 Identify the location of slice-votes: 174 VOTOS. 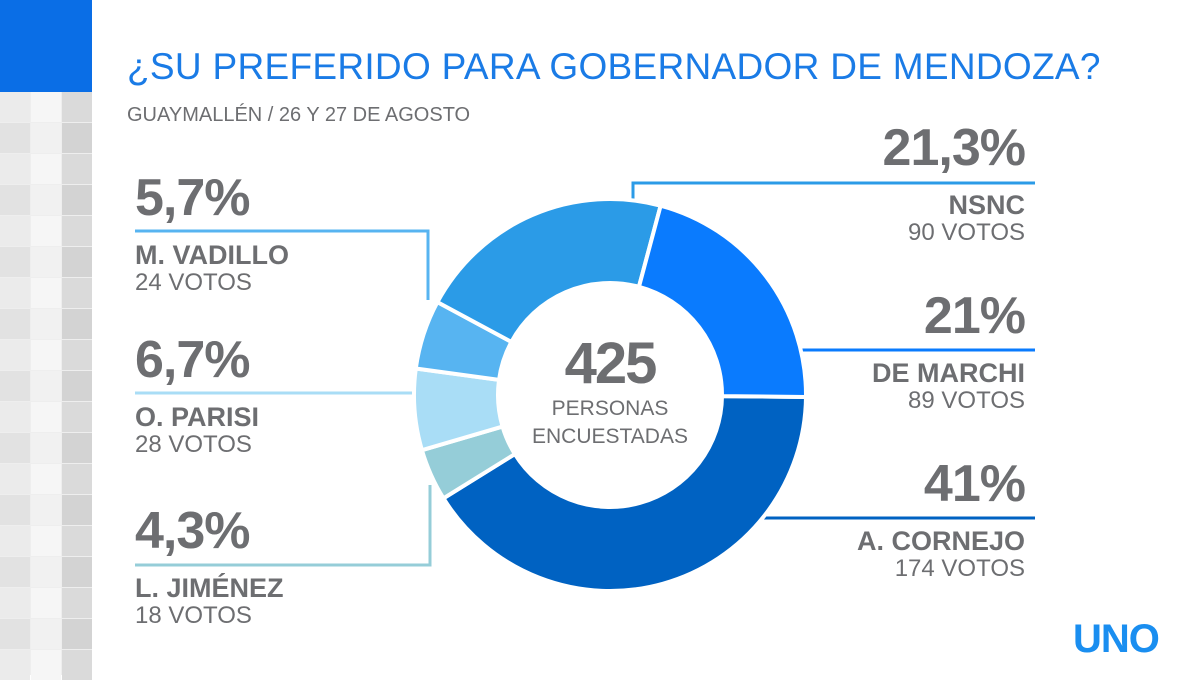
(959, 568).